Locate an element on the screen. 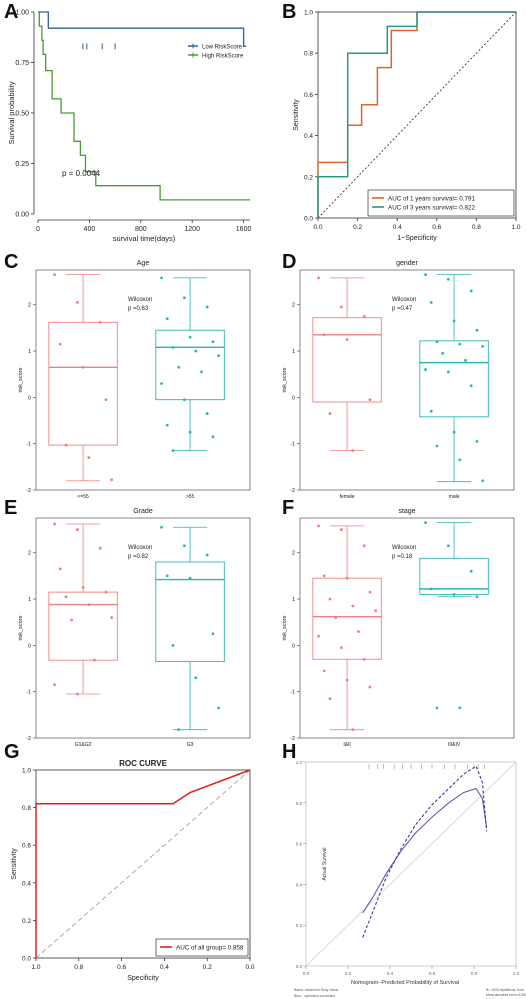  y-tick-label: 1 is located at coordinates (29, 600).